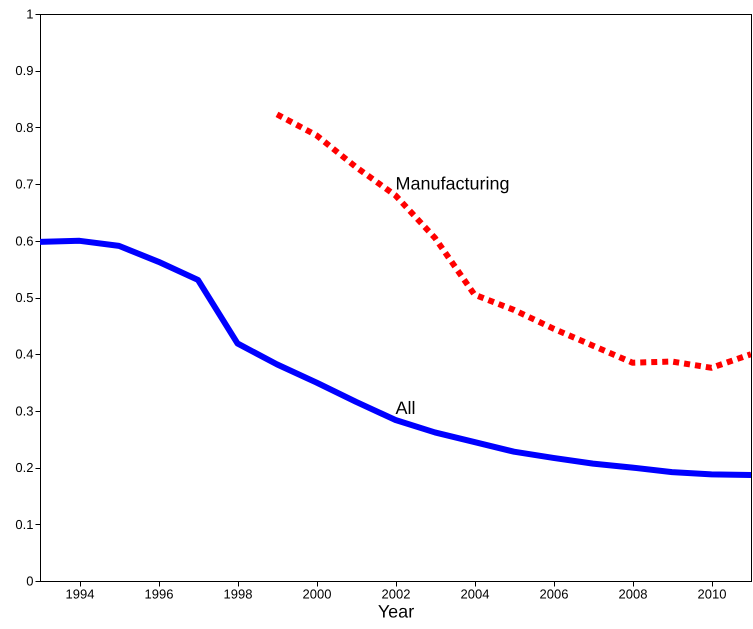 This screenshot has width=753, height=629. I want to click on x-tick-label: 2006, so click(554, 594).